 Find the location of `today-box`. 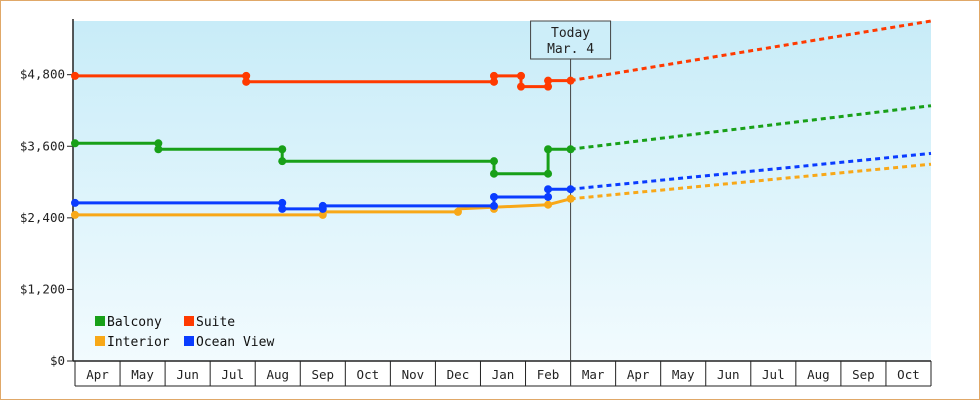

today-box is located at coordinates (571, 40).